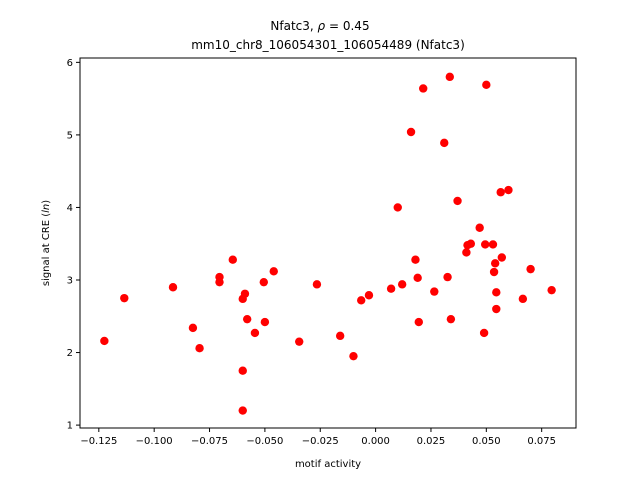  I want to click on x-tick-label: 0.000, so click(375, 441).